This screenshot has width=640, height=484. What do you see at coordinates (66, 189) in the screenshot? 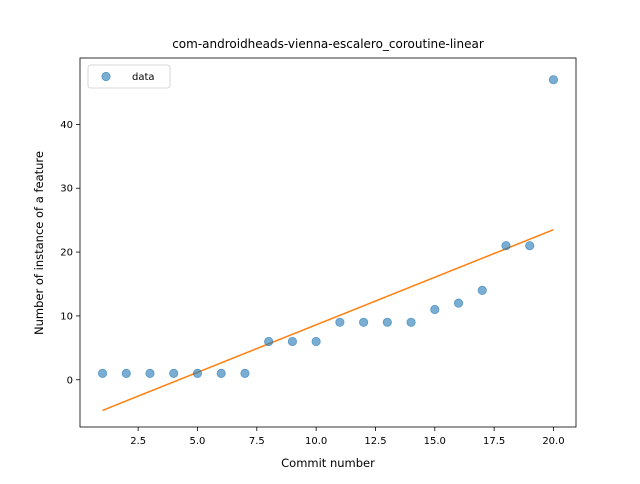
I see `y-tick-label: 30` at bounding box center [66, 189].